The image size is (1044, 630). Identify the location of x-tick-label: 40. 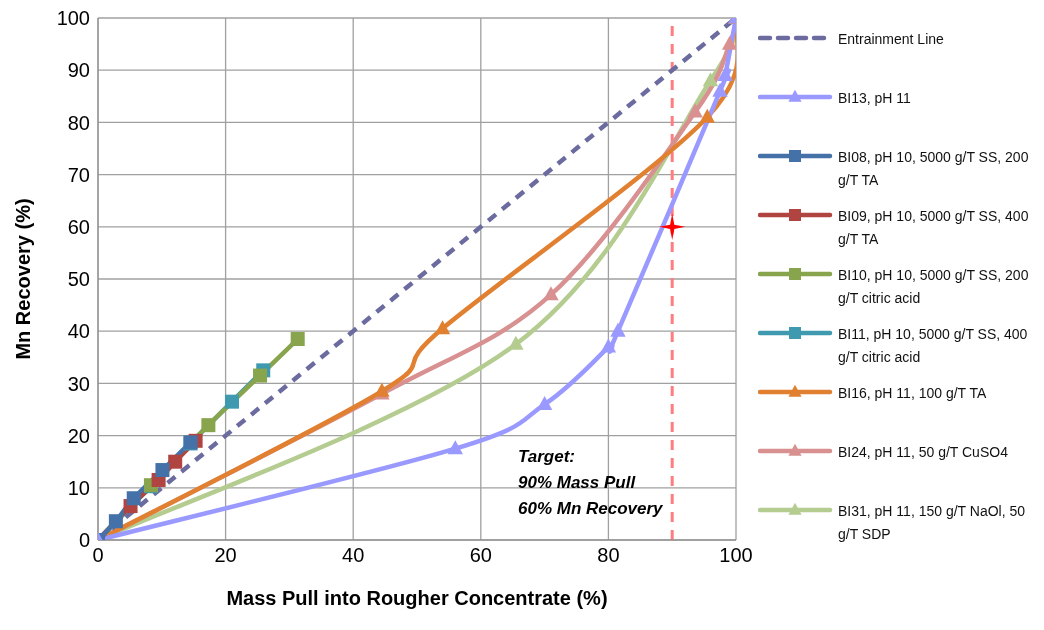
(353, 555).